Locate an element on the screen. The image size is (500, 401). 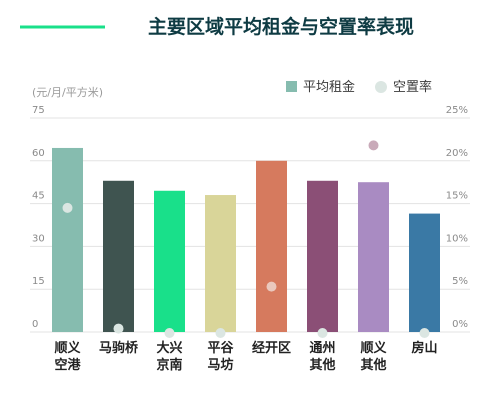
category-label: 顺义其他 is located at coordinates (373, 356).